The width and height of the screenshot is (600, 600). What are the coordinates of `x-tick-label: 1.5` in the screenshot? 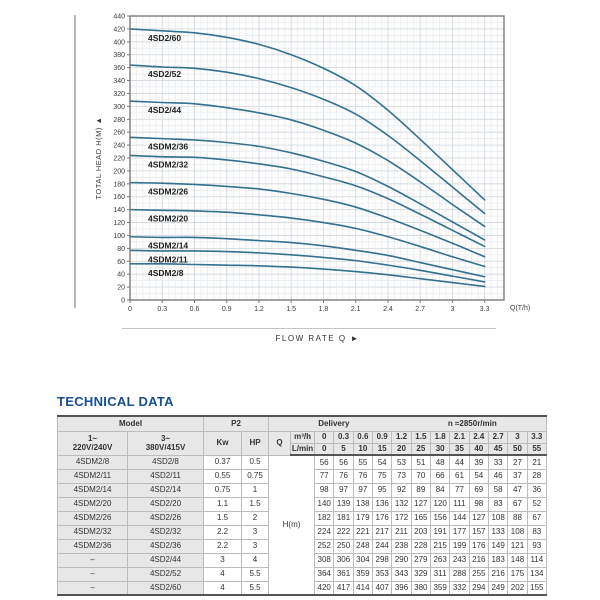 It's located at (291, 309).